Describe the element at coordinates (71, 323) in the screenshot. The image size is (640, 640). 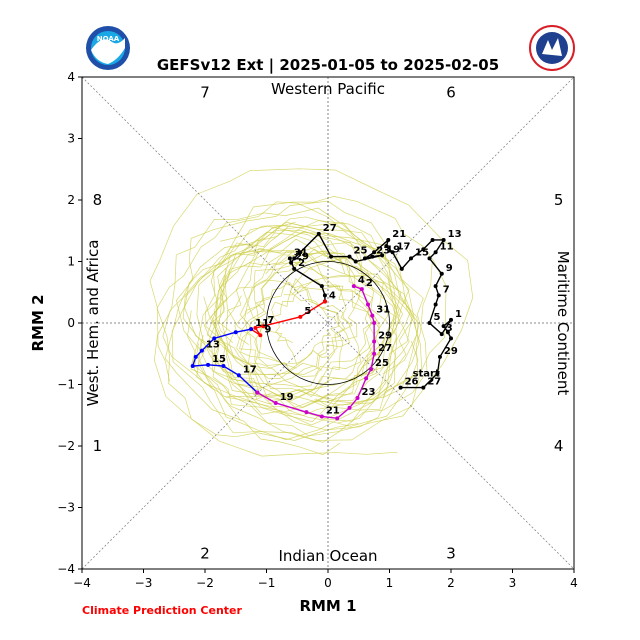
I see `y-tick-label: 0` at that location.